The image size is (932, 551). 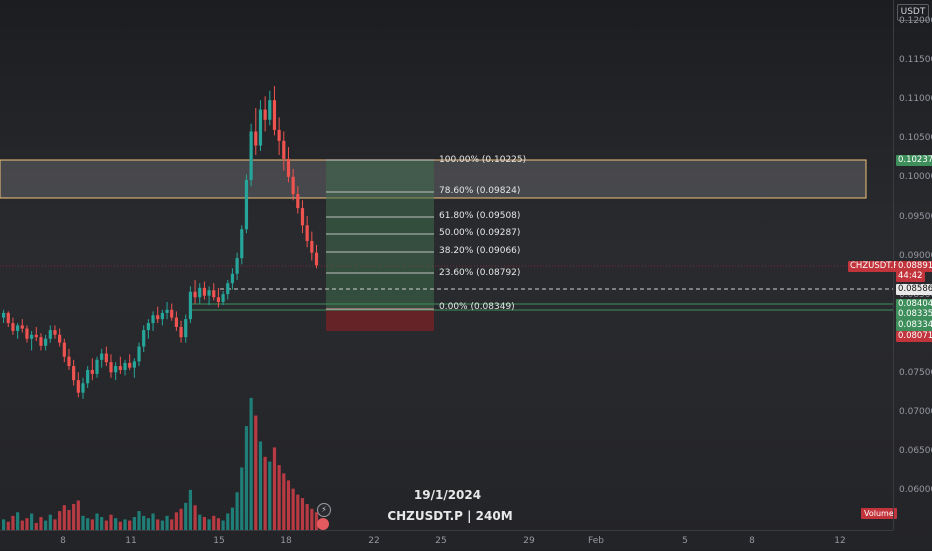 I want to click on fib-level-label: 100.00% (0.10225), so click(x=483, y=160).